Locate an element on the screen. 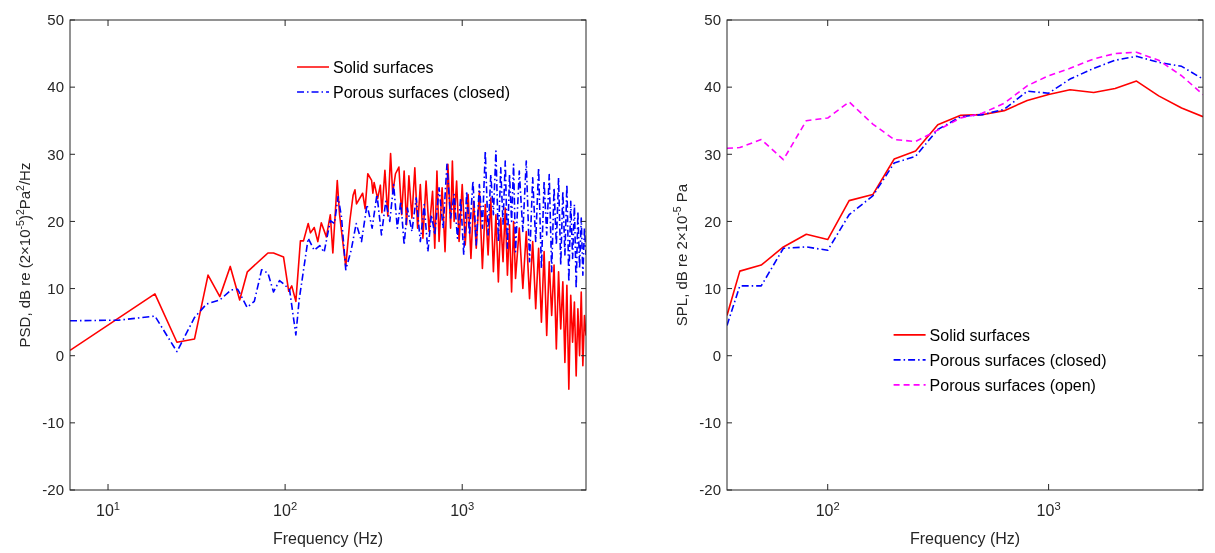 The image size is (1215, 553). x-tick-label: 10$^{1}$ is located at coordinates (108, 509).